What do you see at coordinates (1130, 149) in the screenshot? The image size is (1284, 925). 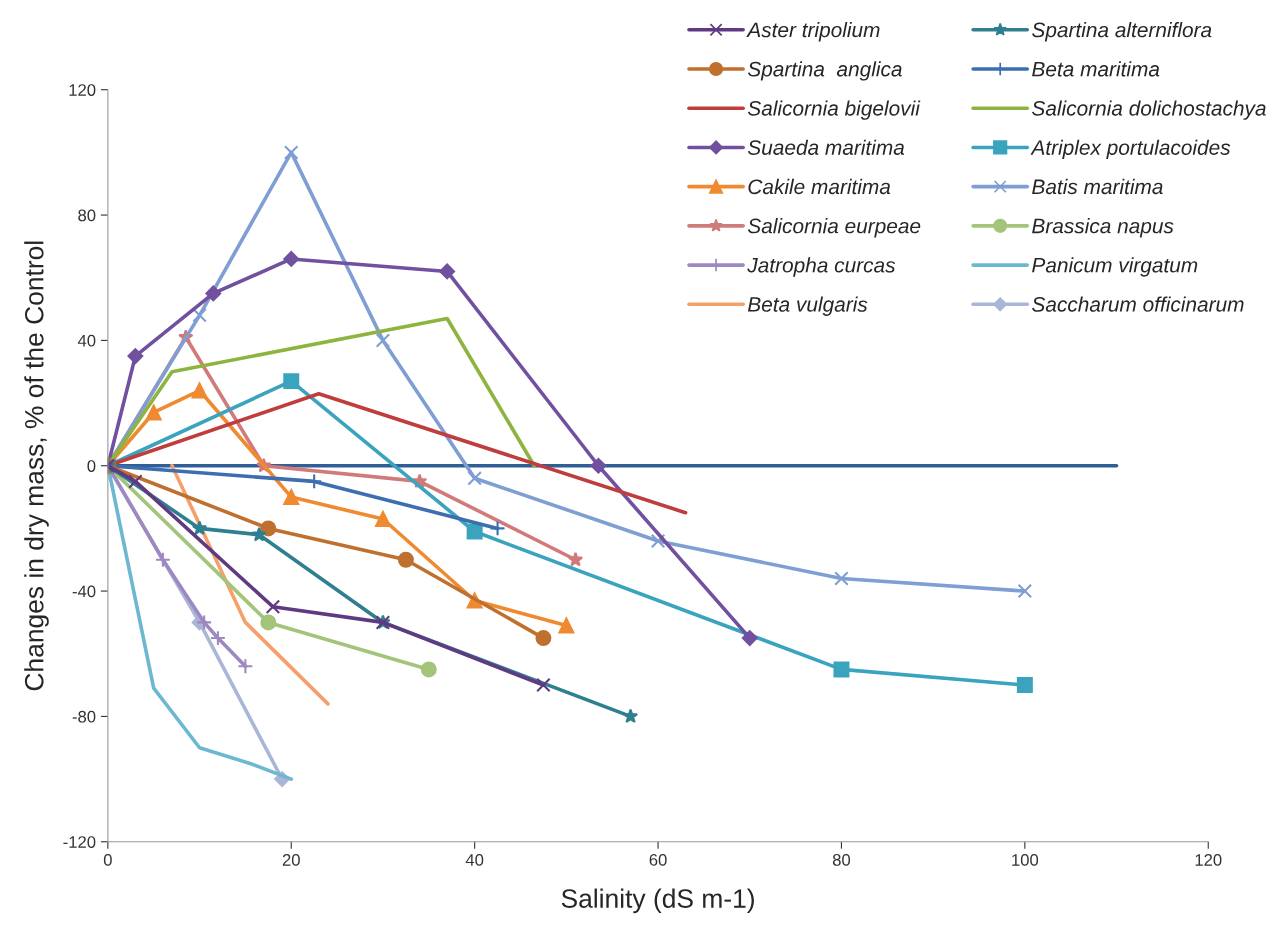 I see `legend-label: Atriplex portulacoides` at bounding box center [1130, 149].